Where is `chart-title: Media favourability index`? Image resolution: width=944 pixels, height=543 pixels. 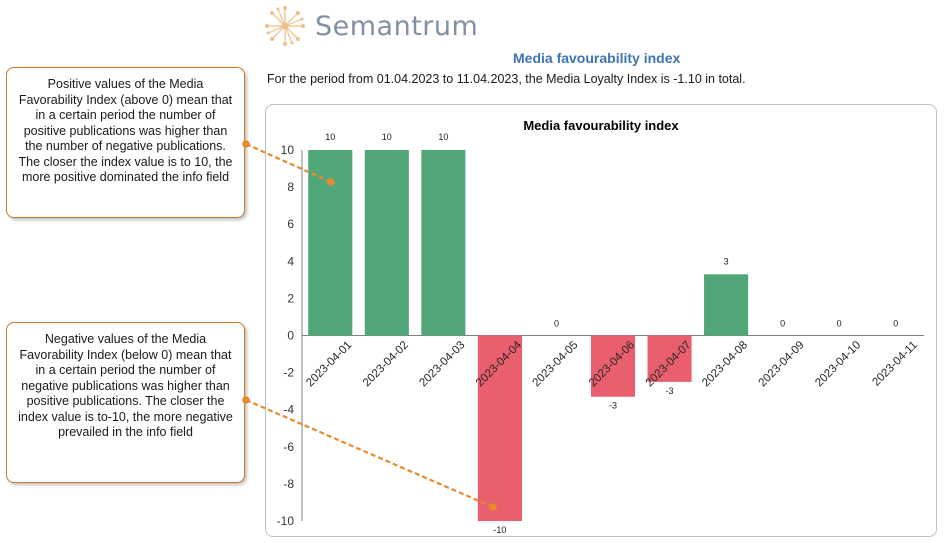
chart-title: Media favourability index is located at coordinates (601, 125).